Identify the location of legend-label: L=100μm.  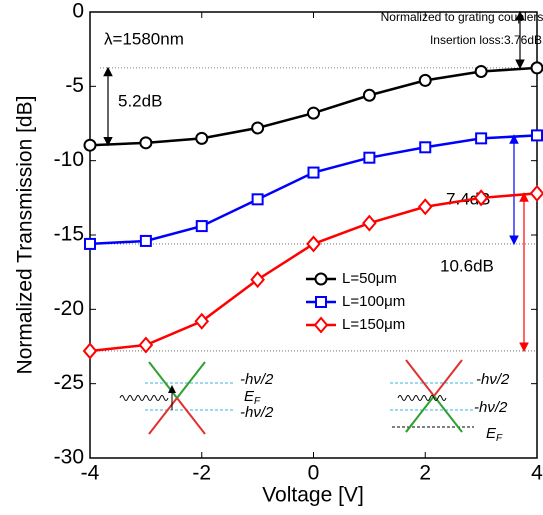
(373, 301).